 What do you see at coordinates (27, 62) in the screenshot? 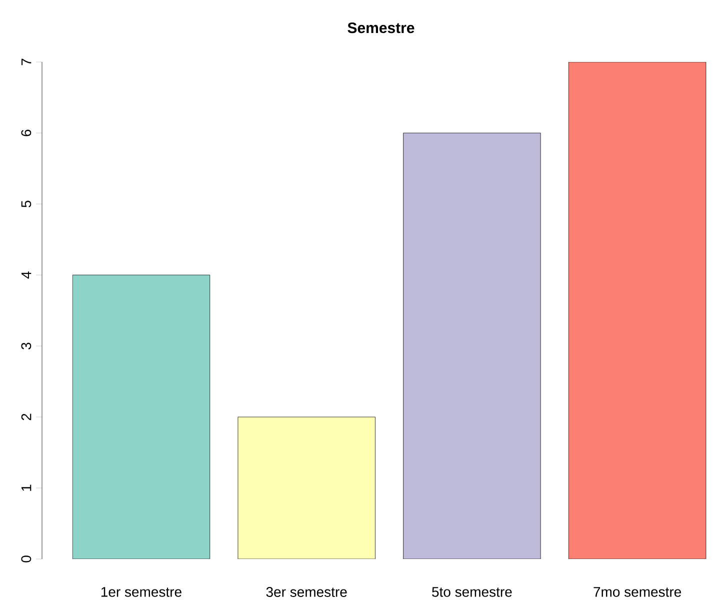
I see `y-tick-label: 7` at bounding box center [27, 62].